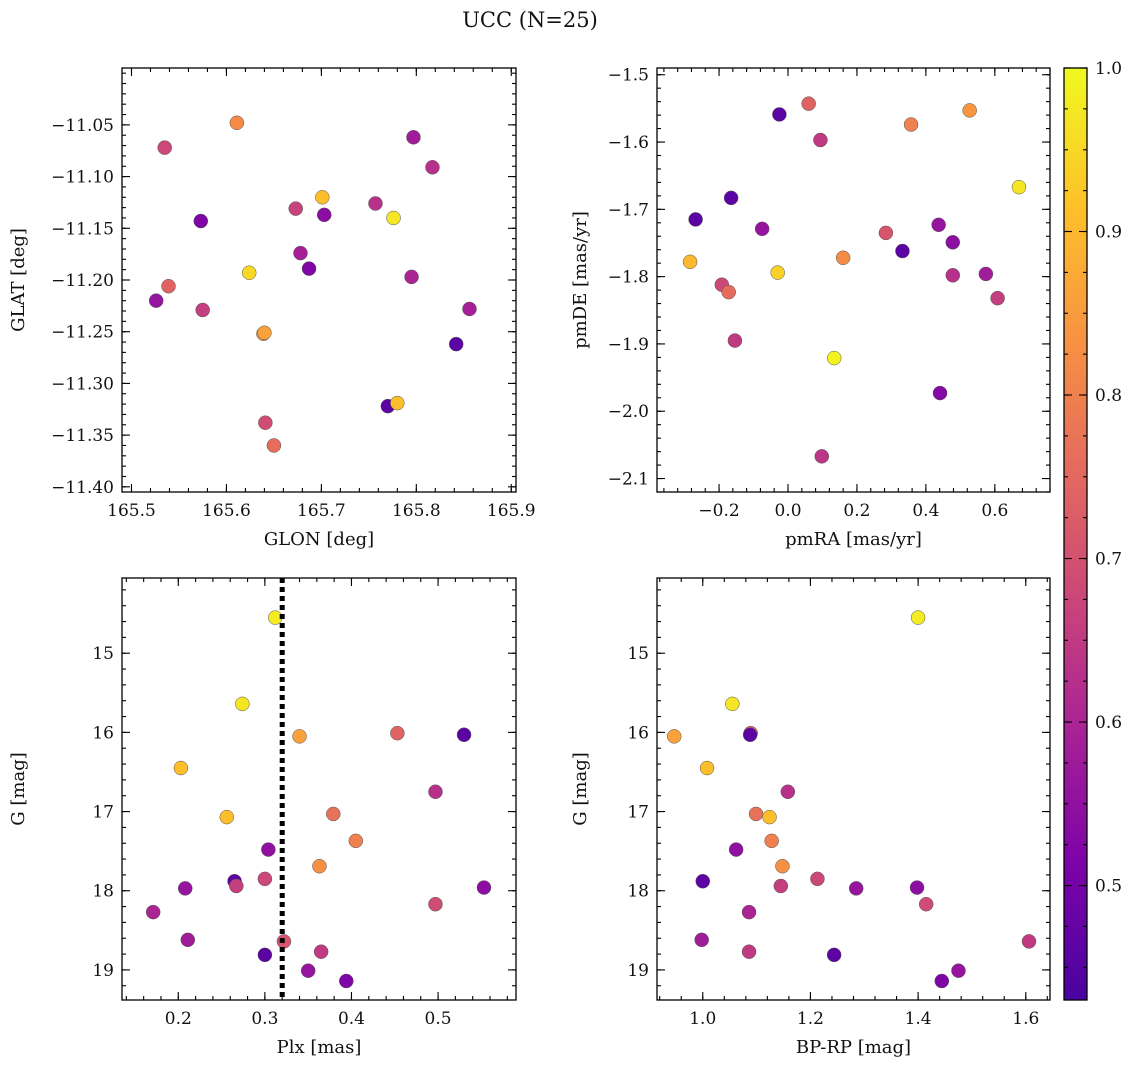 Image resolution: width=1136 pixels, height=1068 pixels. I want to click on y-axis-label: pmDE [mas/yr], so click(580, 280).